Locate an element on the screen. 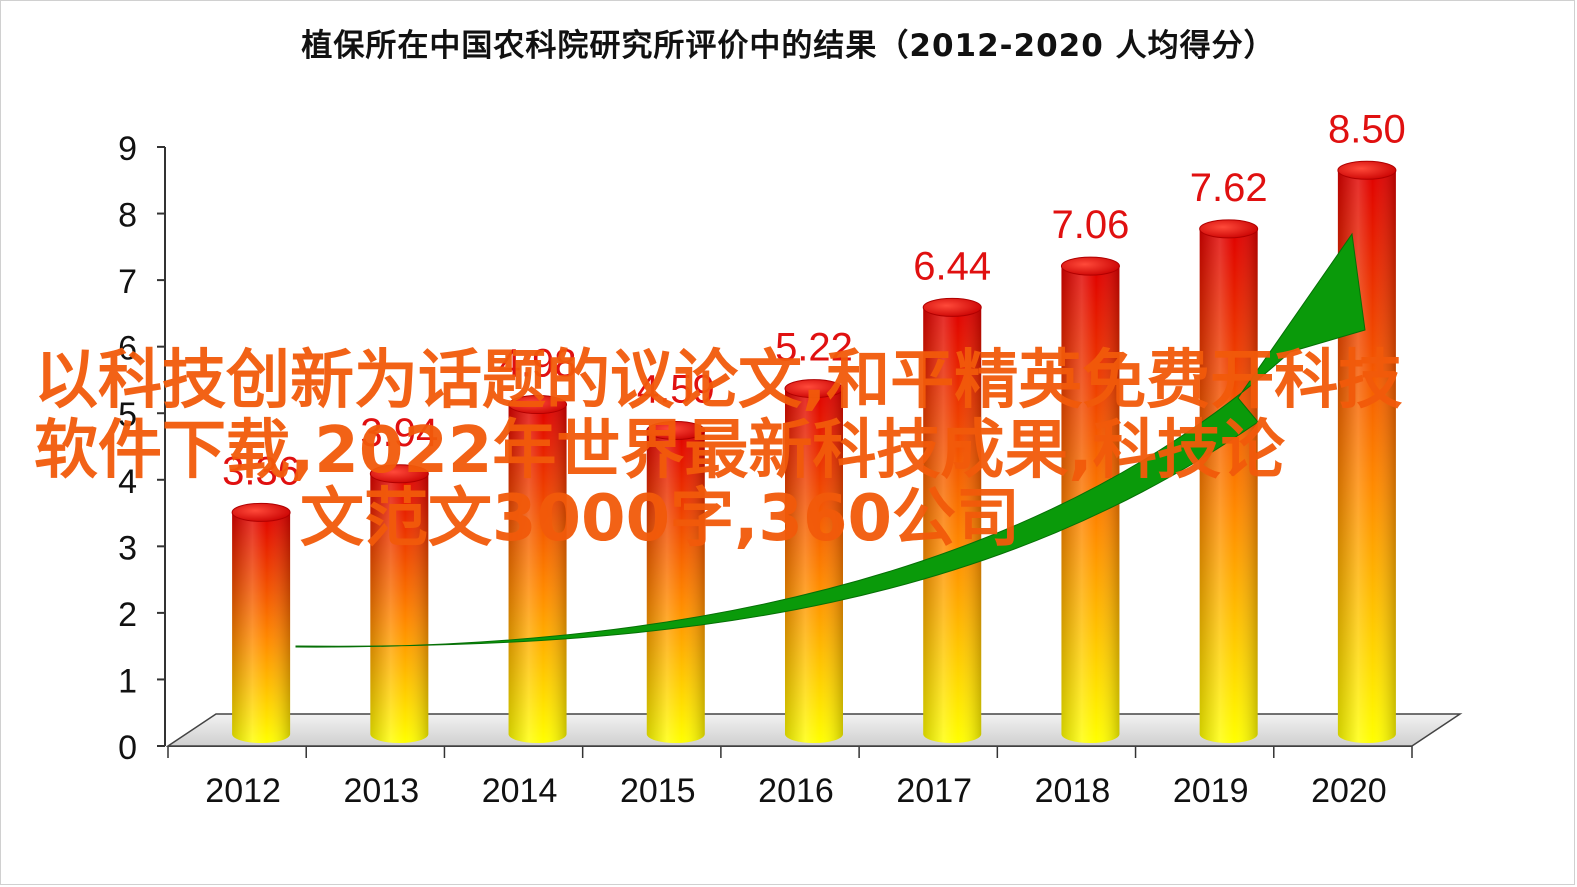 The image size is (1577, 887). x-tick-label: 2018 is located at coordinates (1073, 791).